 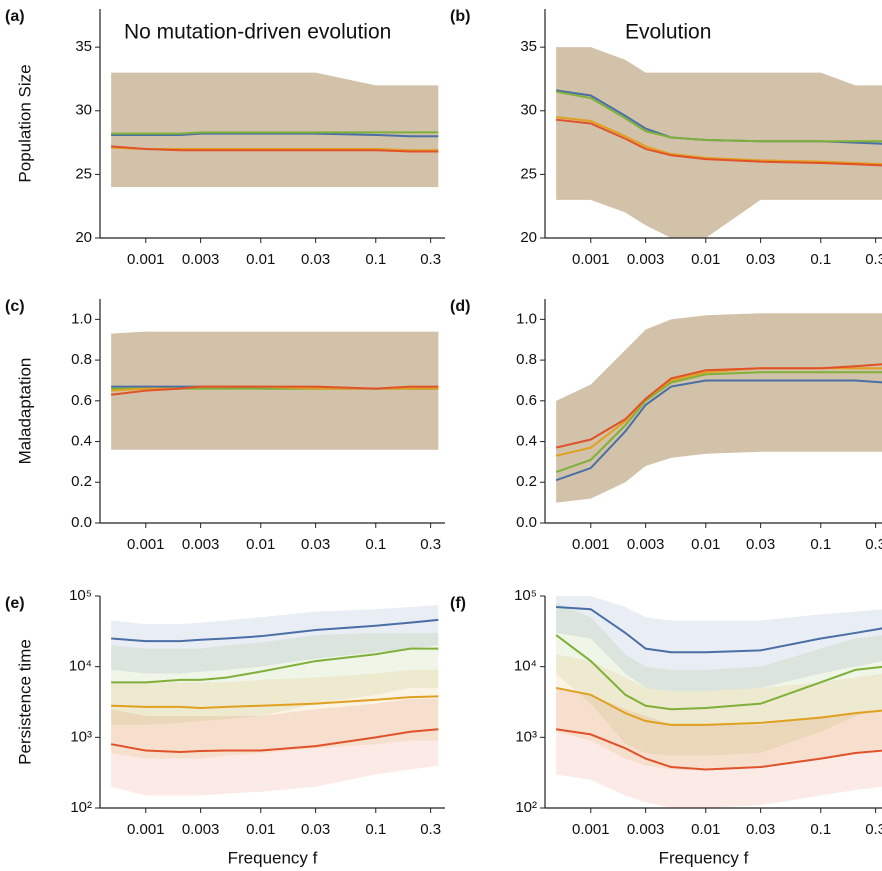 I want to click on y-tick-label: 0.6, so click(x=526, y=400).